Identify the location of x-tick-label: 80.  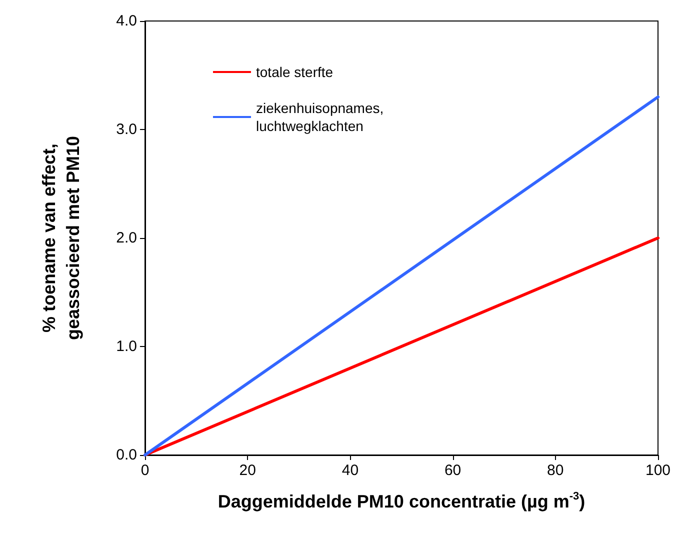
(555, 470).